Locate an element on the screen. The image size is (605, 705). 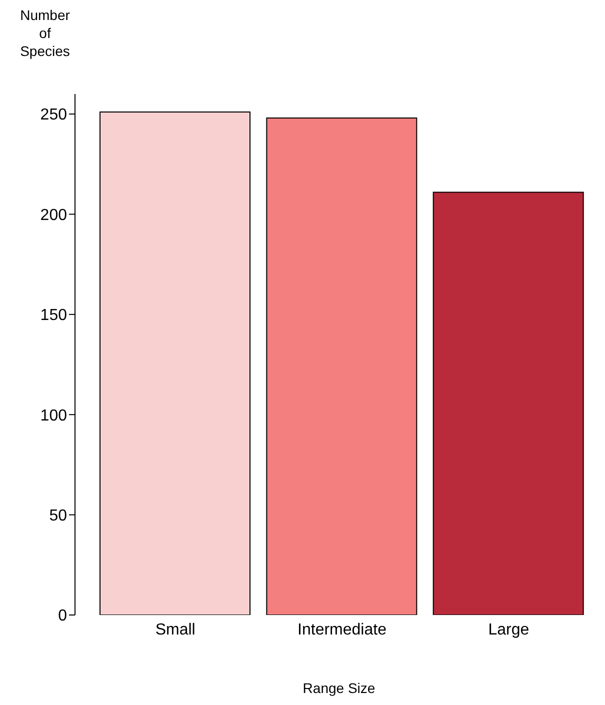
x-tick-label: Large is located at coordinates (509, 629).